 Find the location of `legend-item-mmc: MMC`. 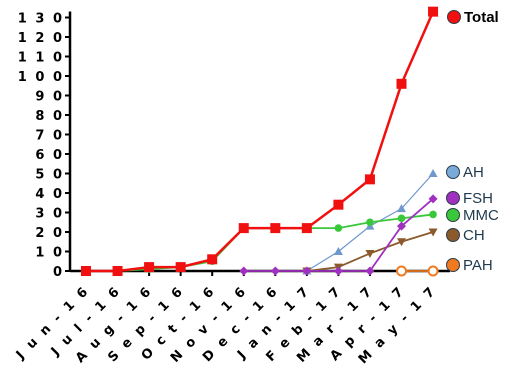

legend-item-mmc: MMC is located at coordinates (472, 215).